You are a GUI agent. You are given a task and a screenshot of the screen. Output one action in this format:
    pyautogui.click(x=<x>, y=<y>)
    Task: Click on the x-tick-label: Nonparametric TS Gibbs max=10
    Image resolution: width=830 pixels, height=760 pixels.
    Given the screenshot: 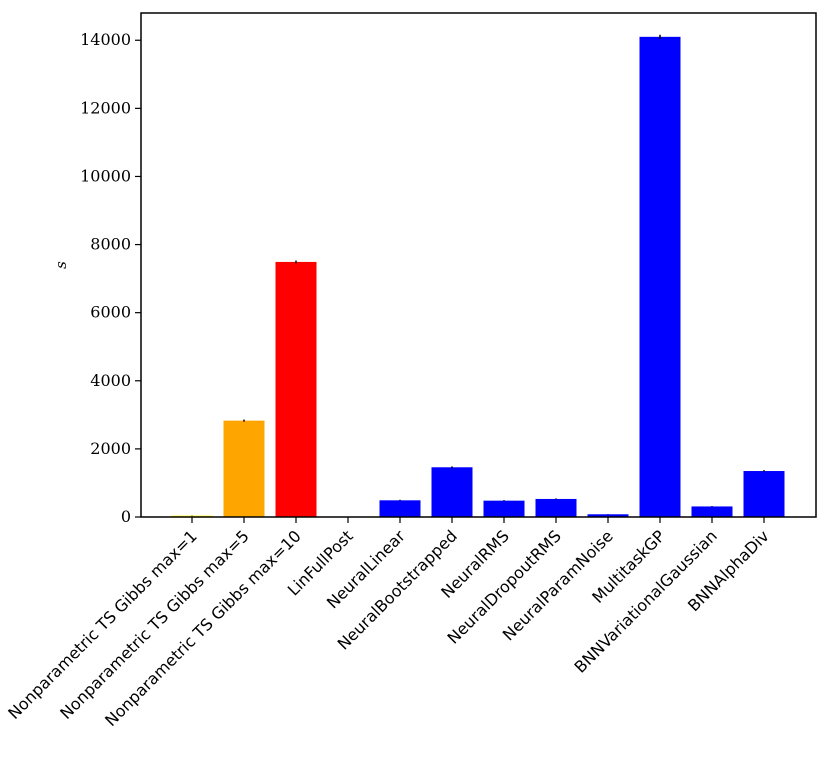 What is the action you would take?
    pyautogui.click(x=203, y=628)
    